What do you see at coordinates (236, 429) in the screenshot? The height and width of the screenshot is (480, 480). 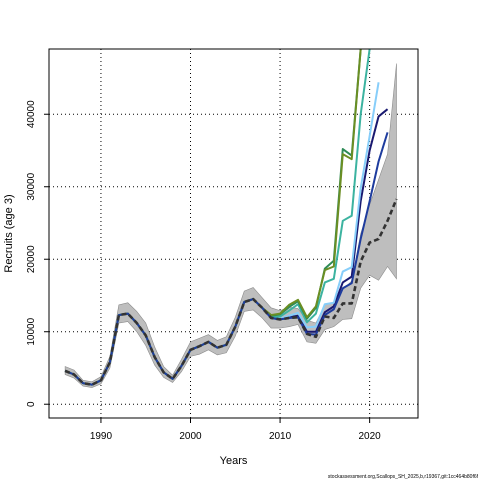 I see `x-axis: 1990 2000 2010 2020` at bounding box center [236, 429].